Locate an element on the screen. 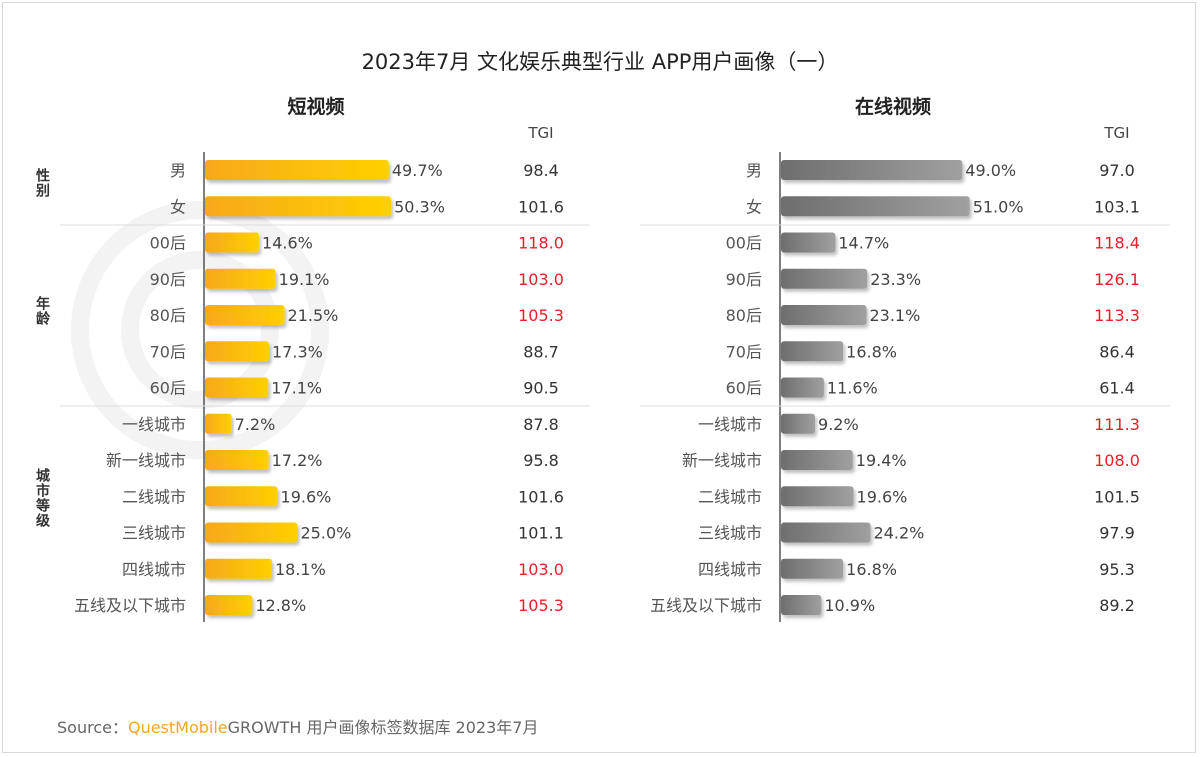 The width and height of the screenshot is (1200, 757). value-label: 23.1% is located at coordinates (894, 315).